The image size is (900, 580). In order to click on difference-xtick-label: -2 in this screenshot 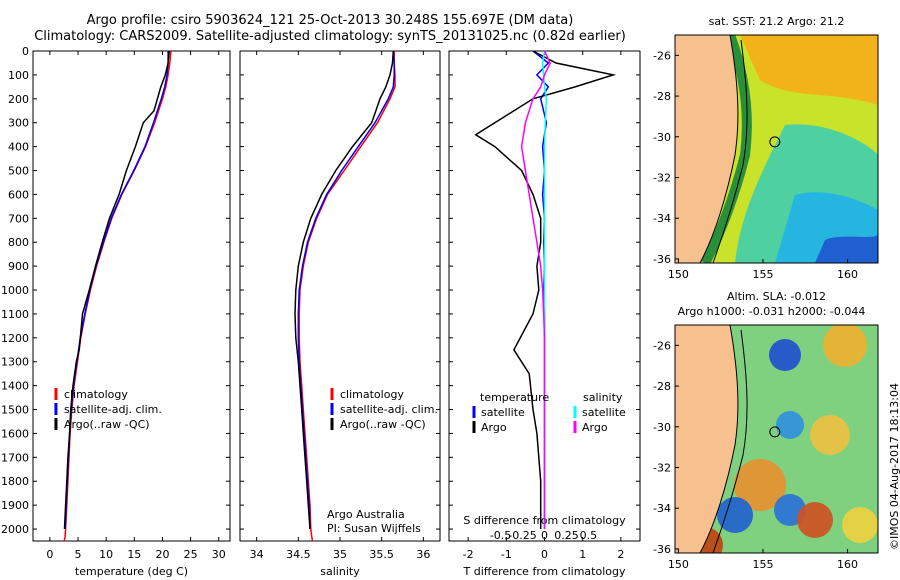, I will do `click(468, 554)`.